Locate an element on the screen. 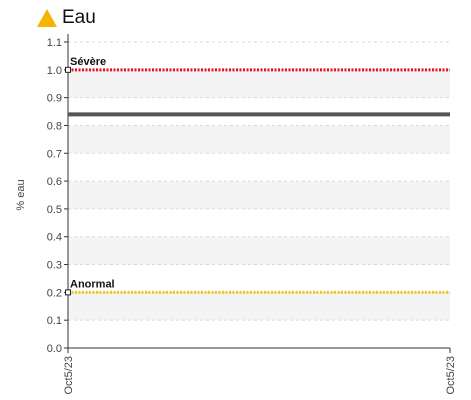 The image size is (471, 400). y-tick-label: 0.3 is located at coordinates (54, 266).